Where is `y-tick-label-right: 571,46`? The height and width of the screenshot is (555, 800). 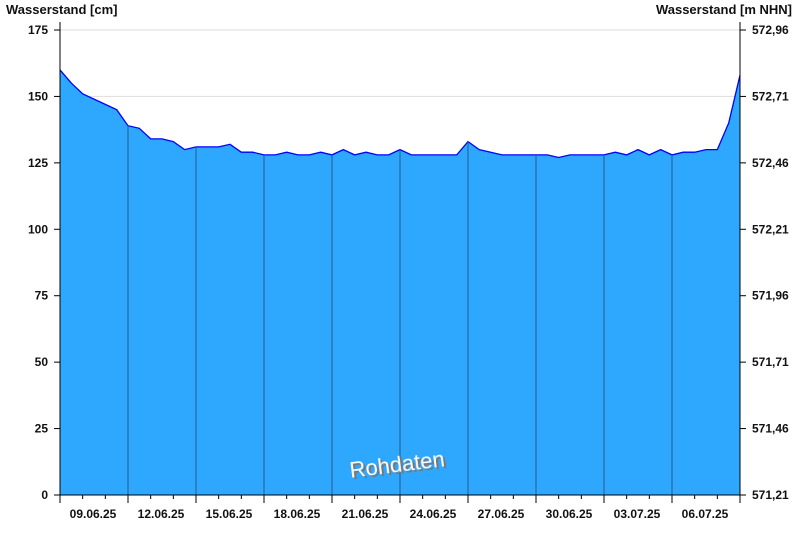
y-tick-label-right: 571,46 is located at coordinates (770, 429).